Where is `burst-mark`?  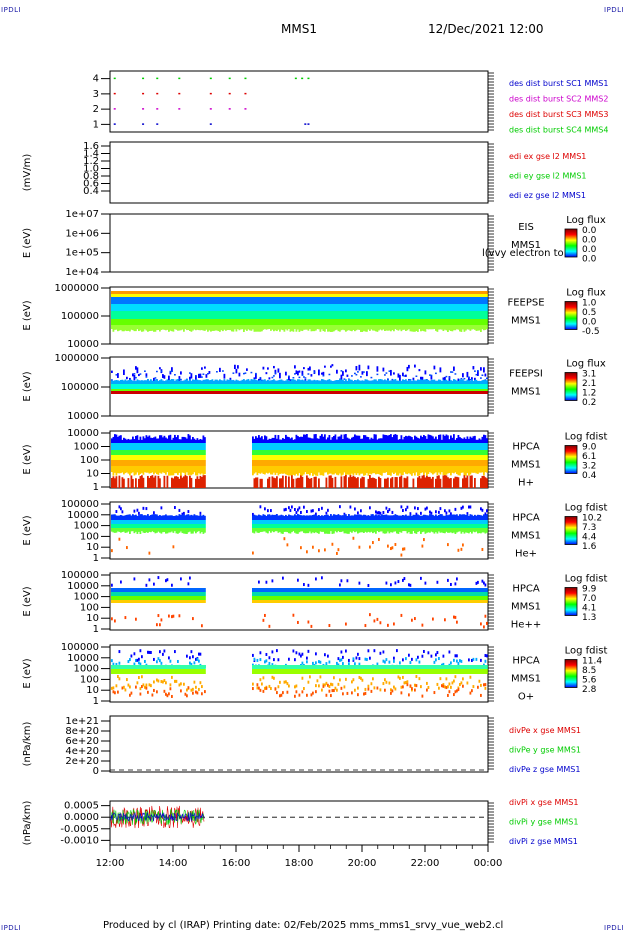
burst-mark is located at coordinates (143, 93).